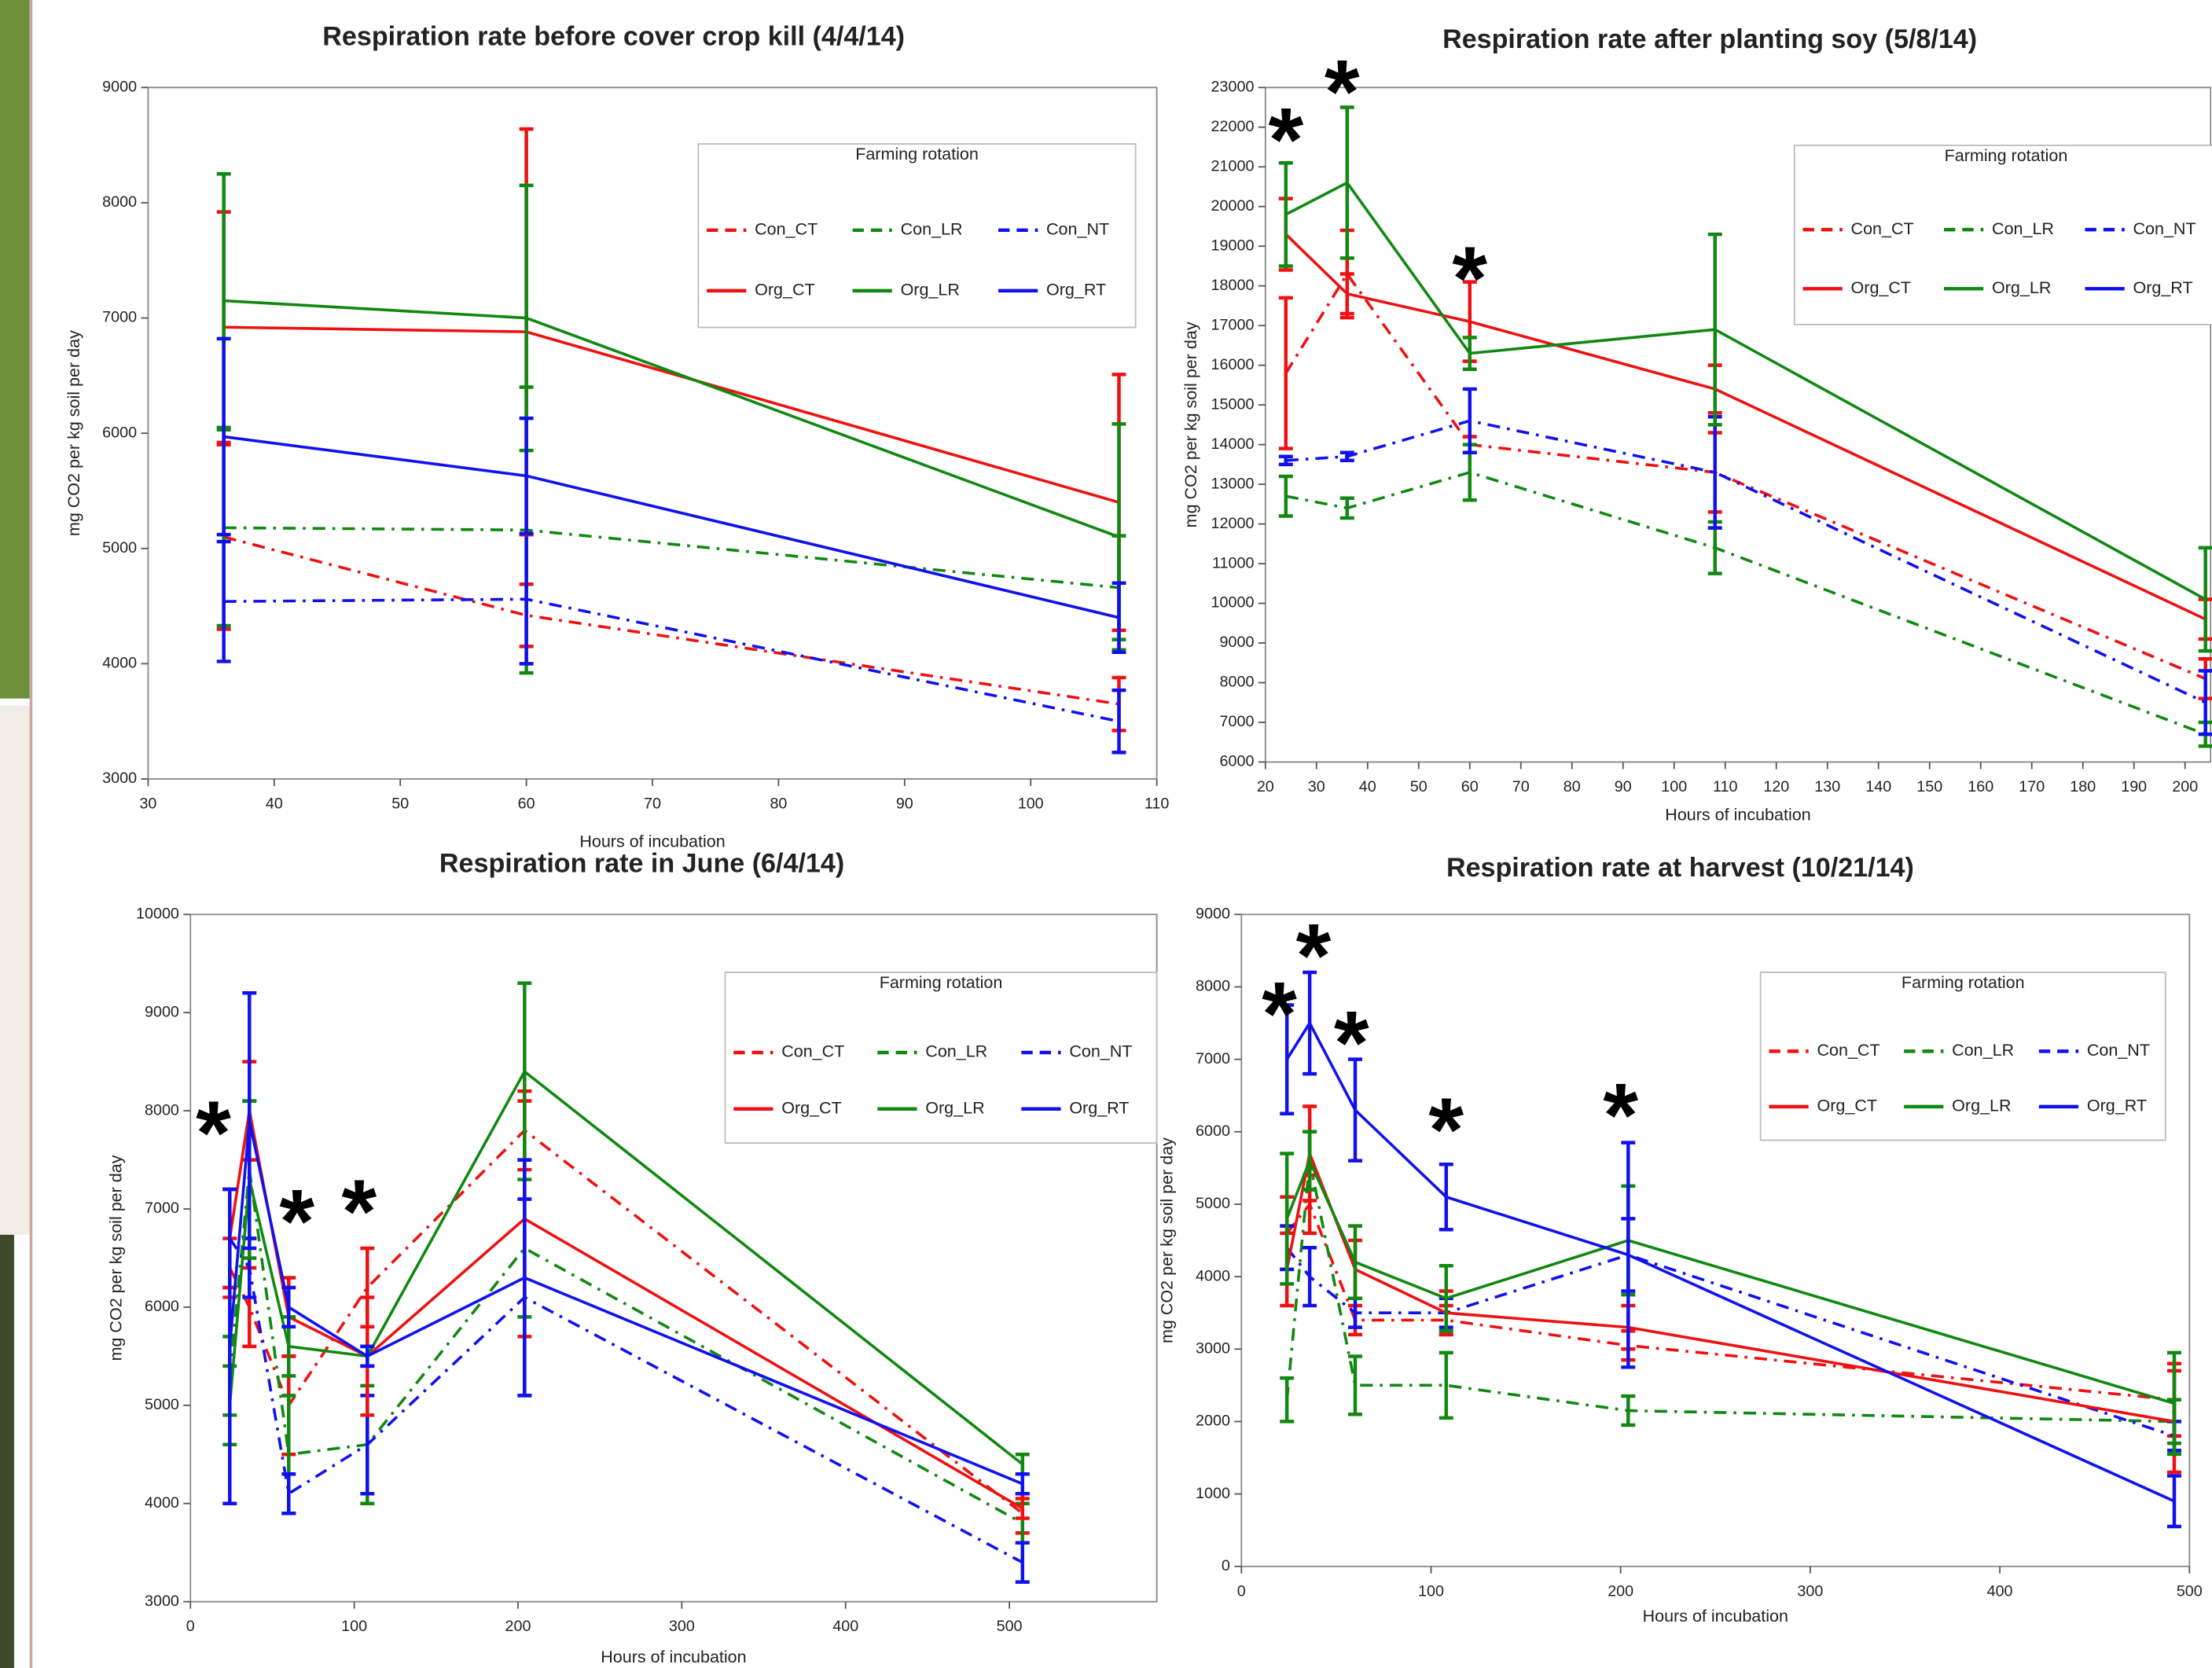 The image size is (2212, 1668). Describe the element at coordinates (1237, 721) in the screenshot. I see `y-tick-label: 7000` at that location.